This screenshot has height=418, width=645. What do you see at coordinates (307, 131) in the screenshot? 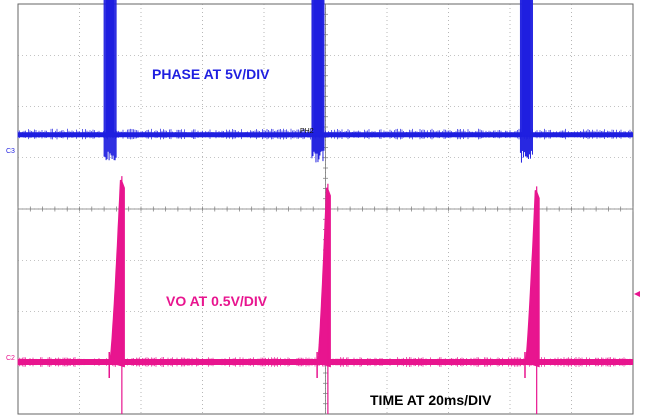
I see `cursor-marker-ph2: PH2` at bounding box center [307, 131].